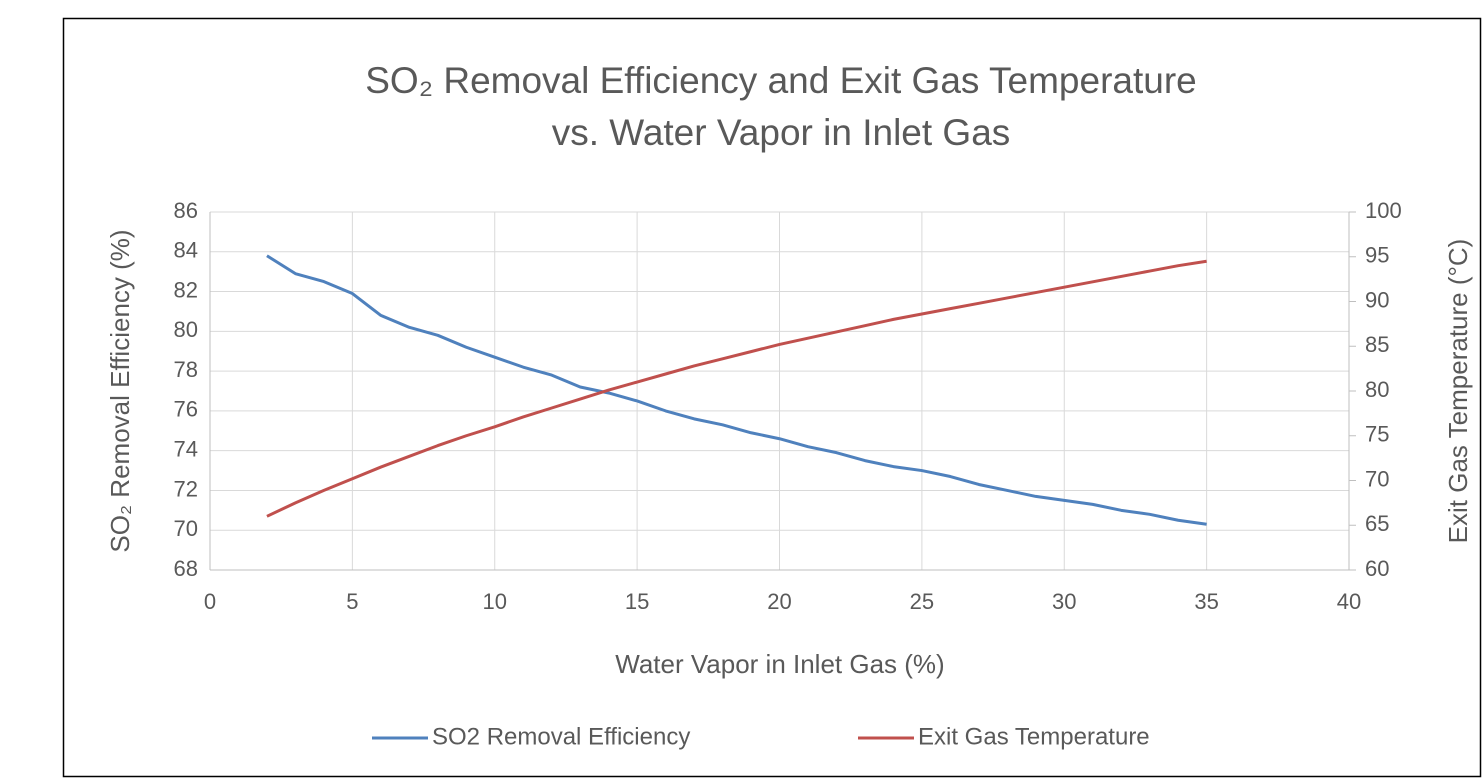 The width and height of the screenshot is (1482, 778). What do you see at coordinates (186, 528) in the screenshot?
I see `y-tick-label: 70` at bounding box center [186, 528].